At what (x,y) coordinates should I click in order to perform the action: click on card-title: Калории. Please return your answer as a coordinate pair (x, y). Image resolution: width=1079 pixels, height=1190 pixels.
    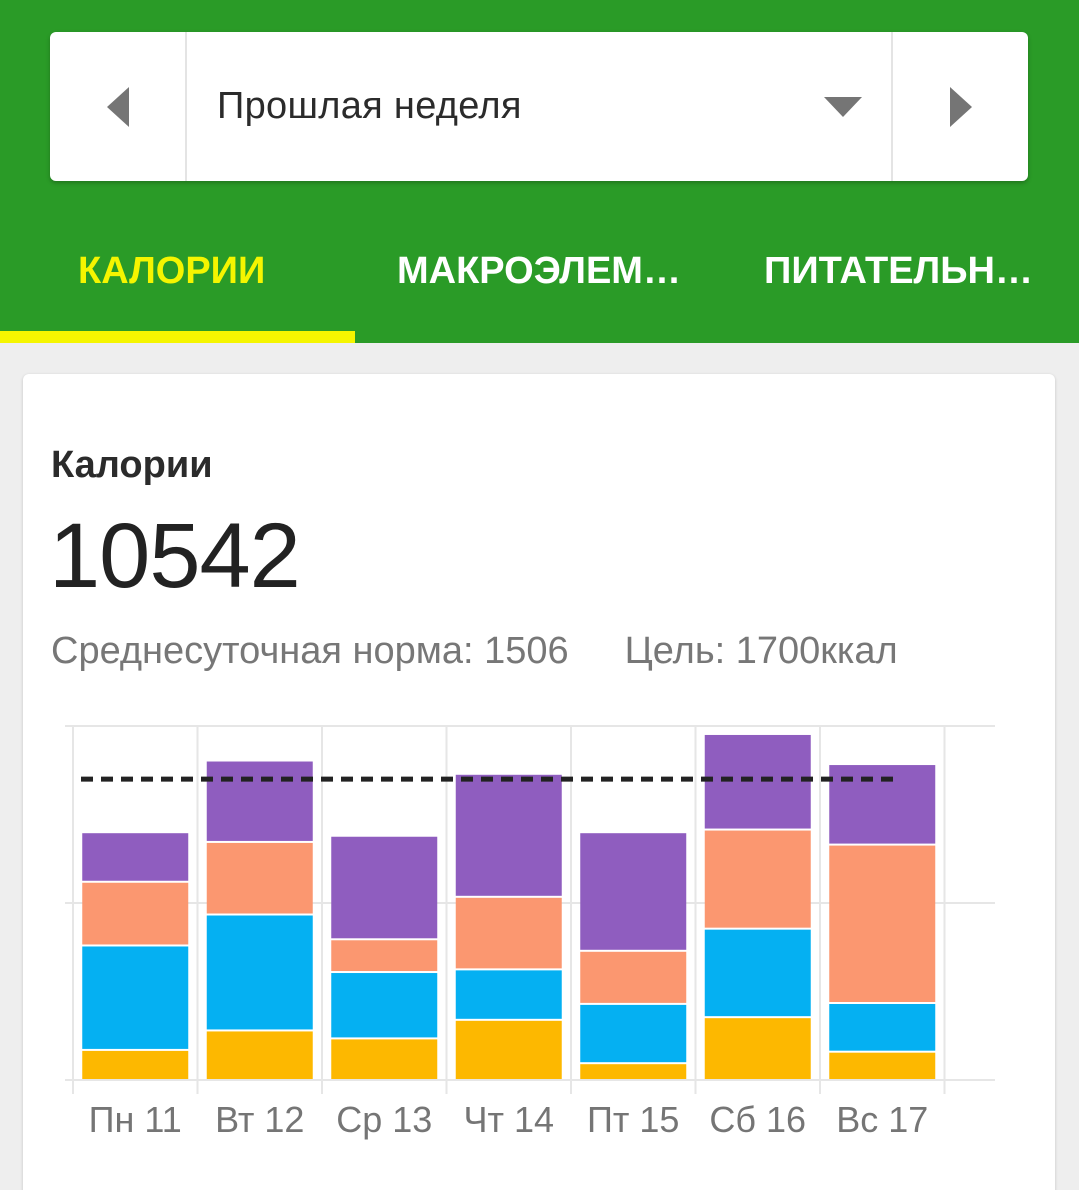
    Looking at the image, I should click on (132, 465).